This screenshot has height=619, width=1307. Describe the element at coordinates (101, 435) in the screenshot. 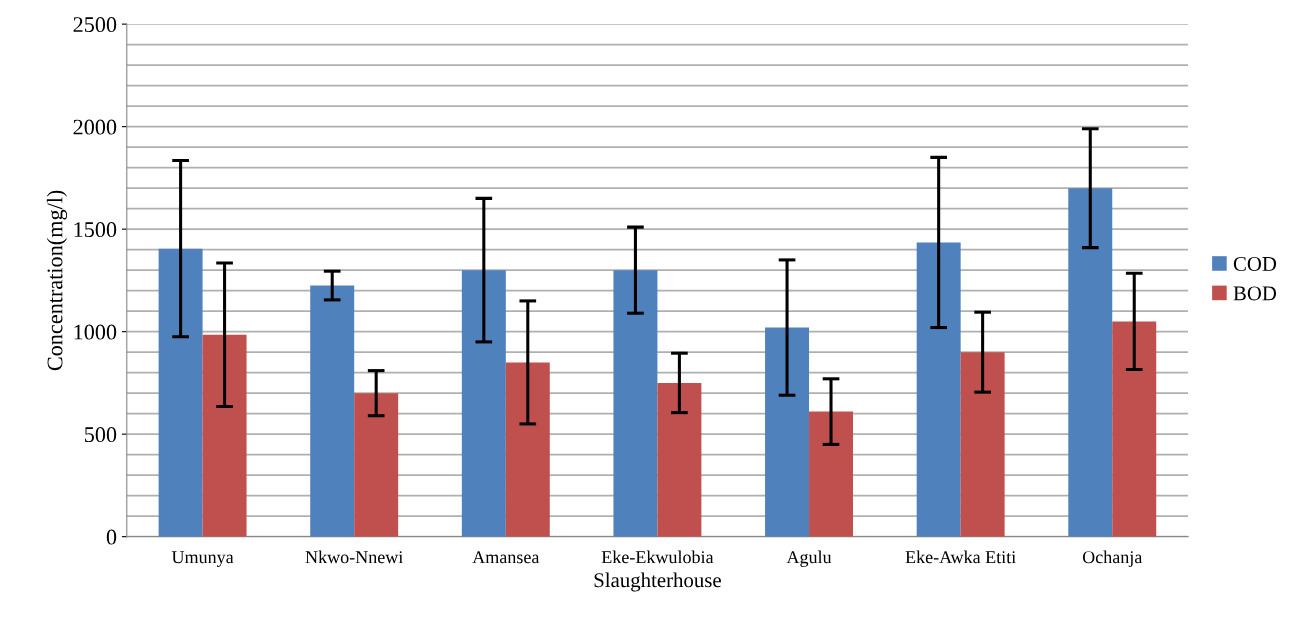

I see `y-tick-label: 500` at that location.